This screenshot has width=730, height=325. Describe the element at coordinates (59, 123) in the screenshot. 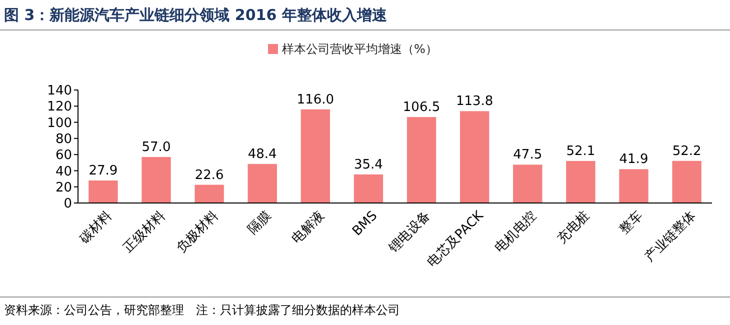

I see `y-tick-label: 100` at that location.